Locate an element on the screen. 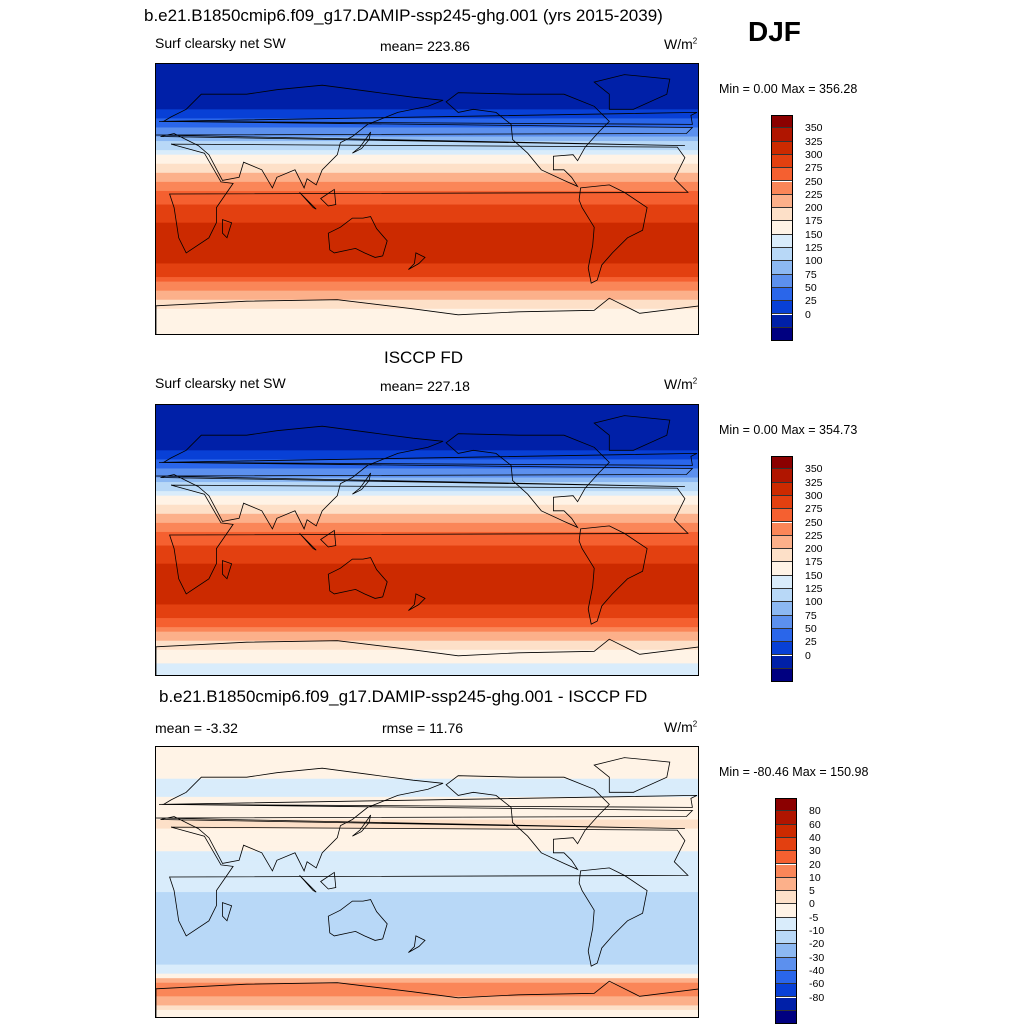 This screenshot has width=1024, height=1024. colorbar-tick-label: -60 is located at coordinates (817, 984).